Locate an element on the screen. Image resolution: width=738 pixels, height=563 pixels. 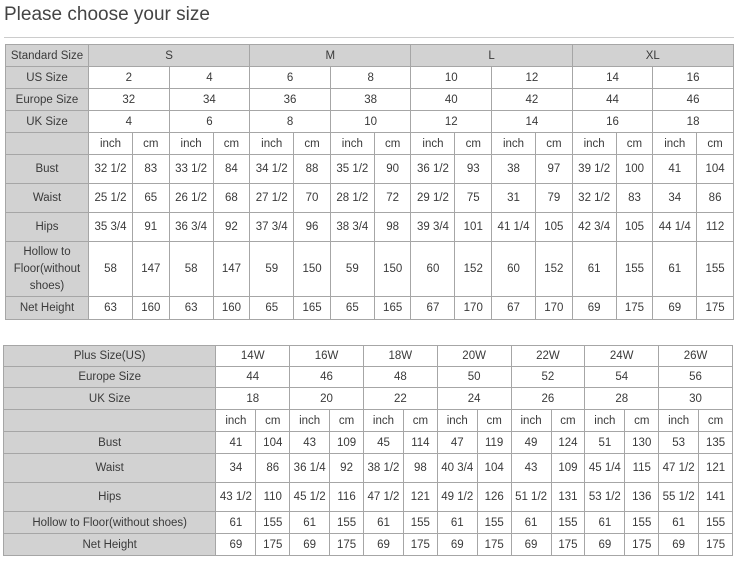
inch-value: 63 is located at coordinates (191, 308).